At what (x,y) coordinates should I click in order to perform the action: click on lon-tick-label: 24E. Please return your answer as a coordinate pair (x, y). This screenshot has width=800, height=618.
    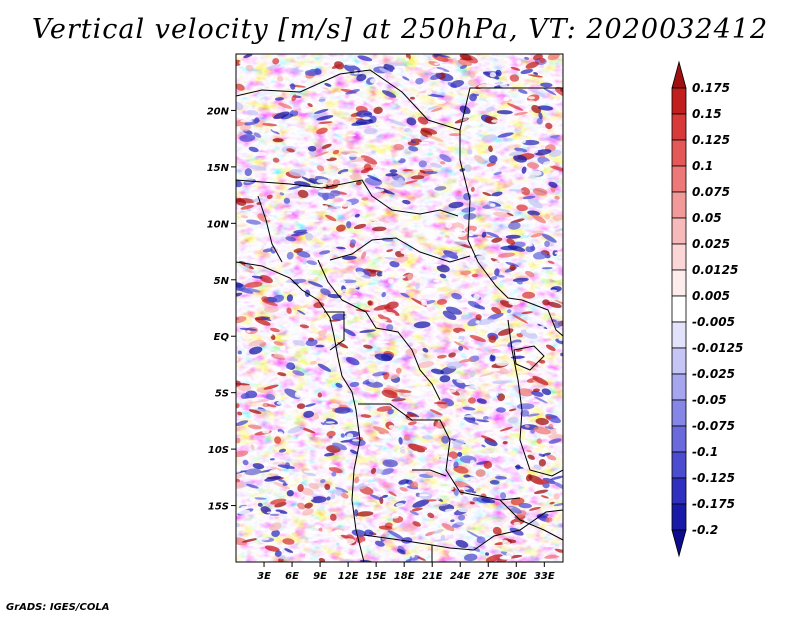
    Looking at the image, I should click on (460, 576).